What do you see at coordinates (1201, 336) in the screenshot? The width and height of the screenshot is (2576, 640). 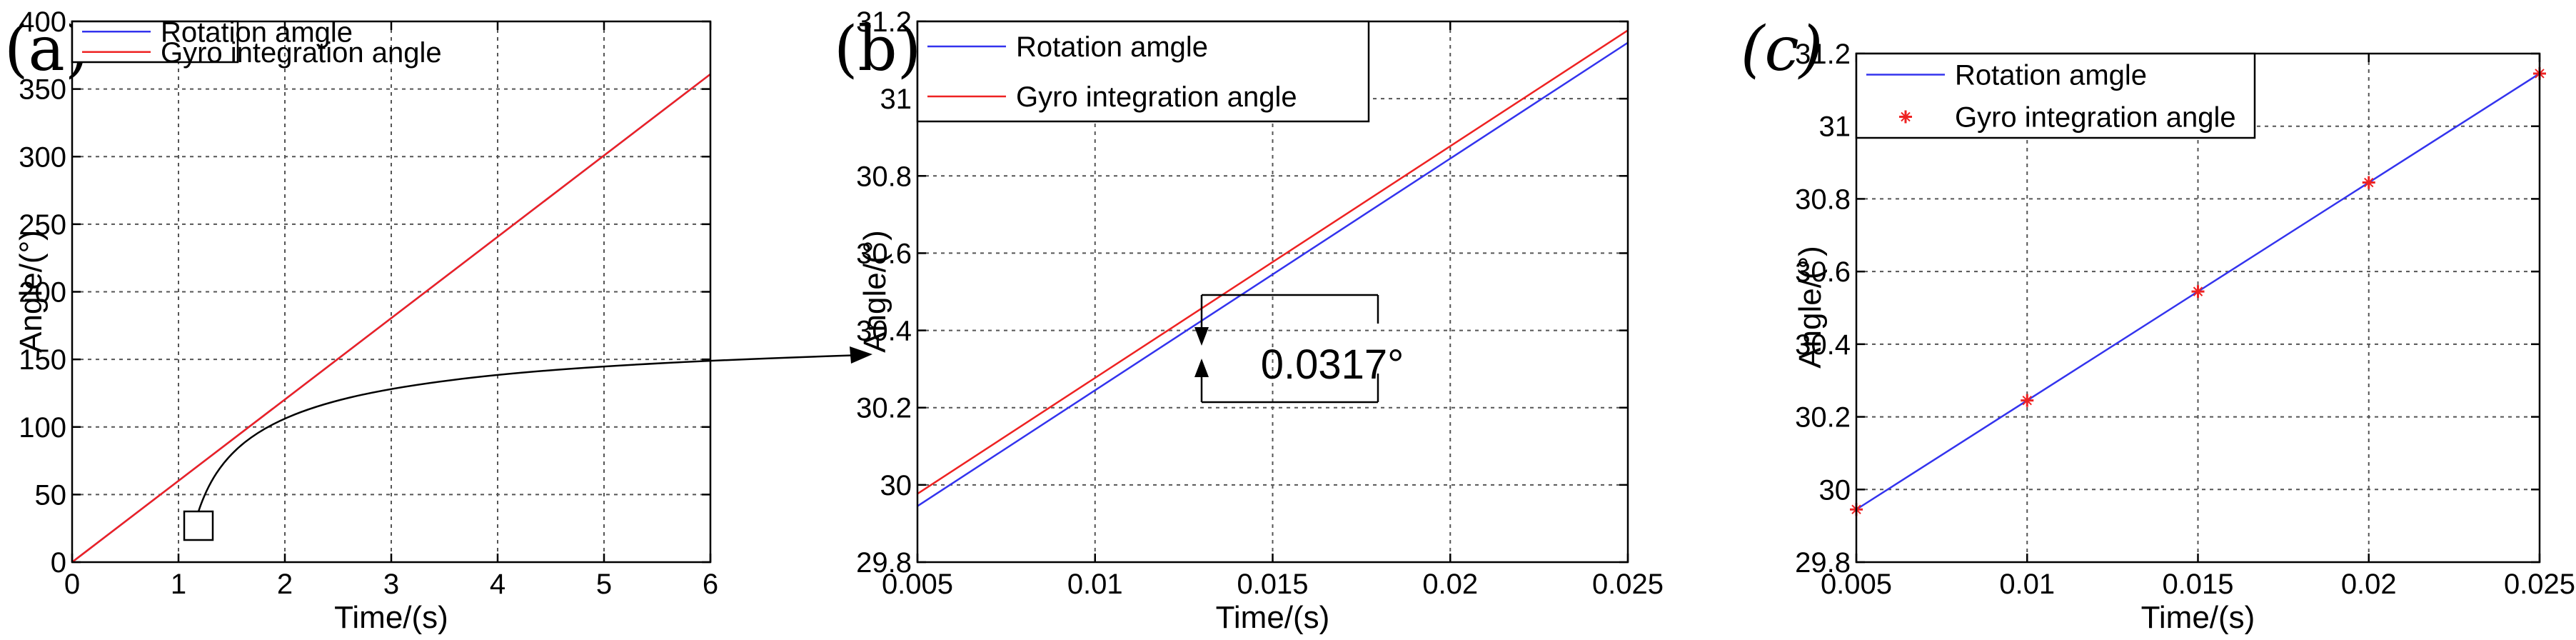 I see `annotation-arrowhead-down` at bounding box center [1201, 336].